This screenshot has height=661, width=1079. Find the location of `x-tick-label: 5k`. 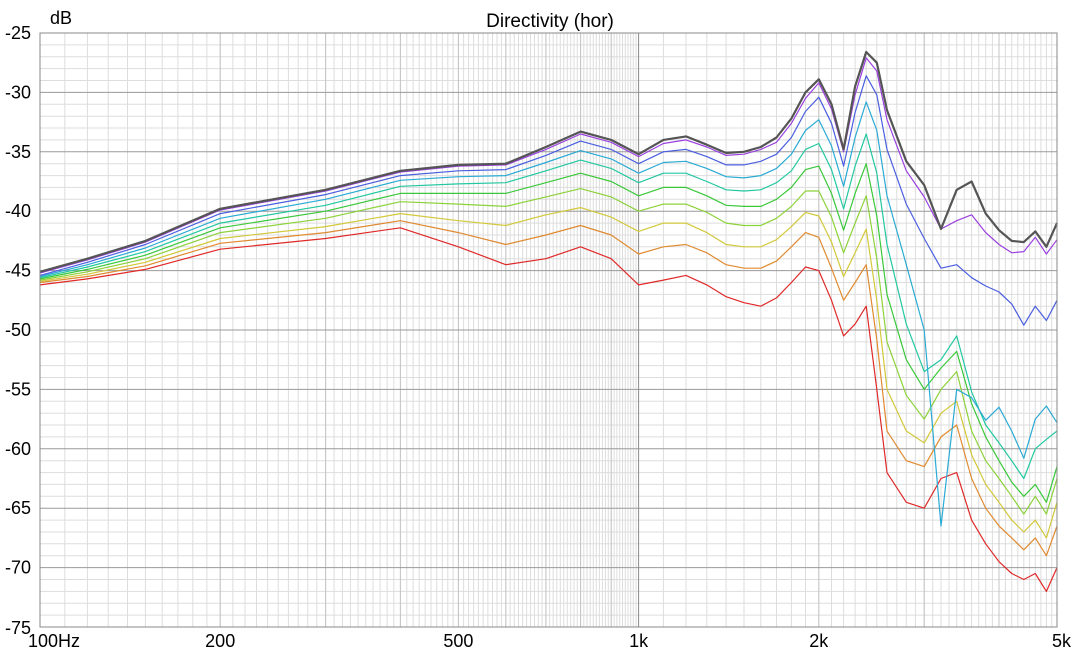

x-tick-label: 5k is located at coordinates (1062, 641).